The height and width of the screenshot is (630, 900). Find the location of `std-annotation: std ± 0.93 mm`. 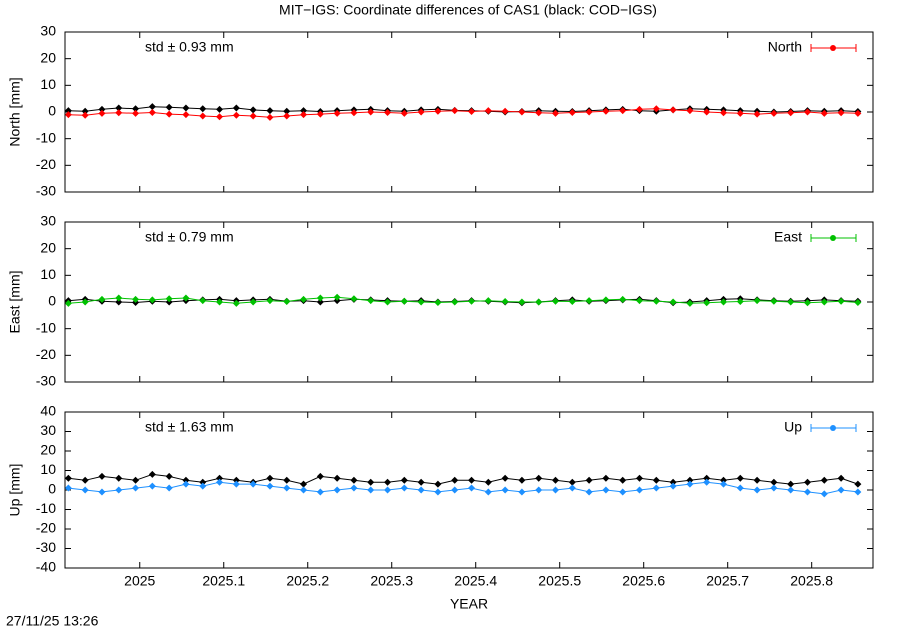

std-annotation: std ± 0.93 mm is located at coordinates (189, 47).